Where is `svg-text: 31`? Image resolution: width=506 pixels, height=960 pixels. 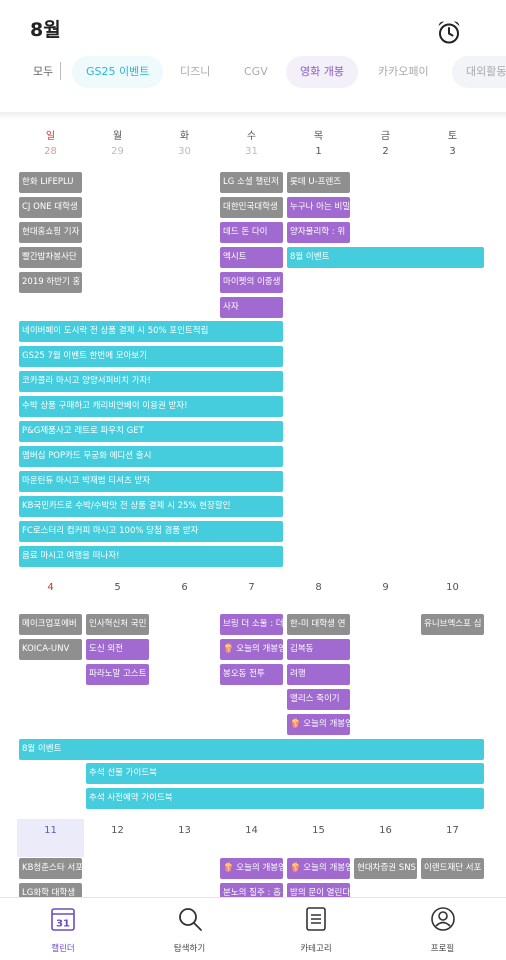 svg-text: 31 is located at coordinates (63, 924).